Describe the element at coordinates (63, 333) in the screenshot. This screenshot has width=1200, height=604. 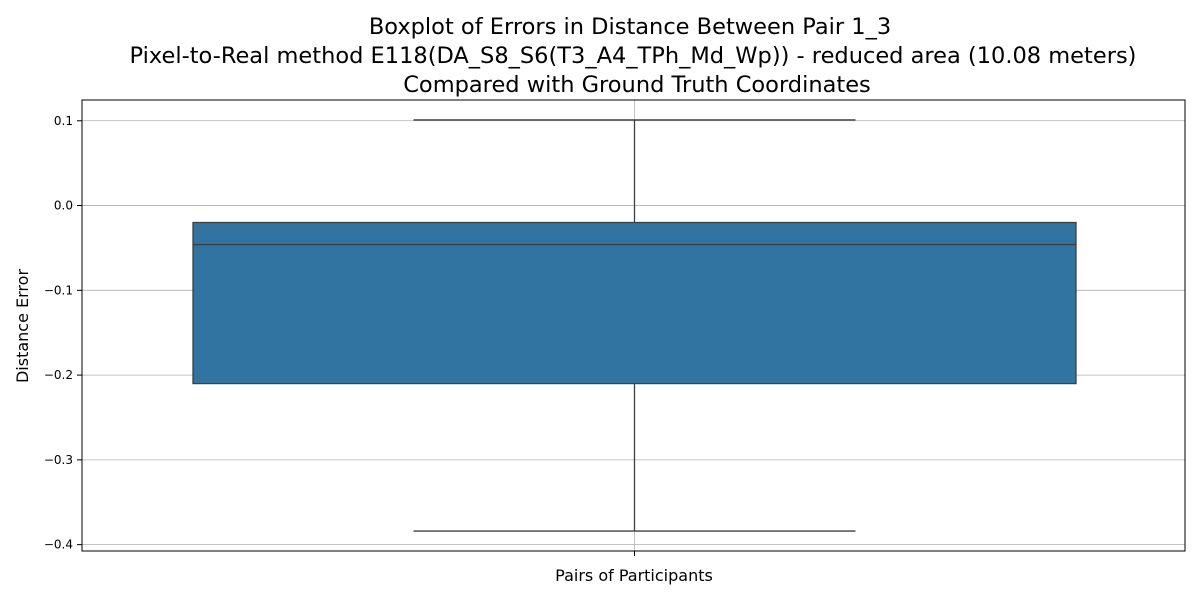
I see `y-axis-ticks: 0.1 0.0 −0.1 −0.2 −0.3 −0.4` at that location.